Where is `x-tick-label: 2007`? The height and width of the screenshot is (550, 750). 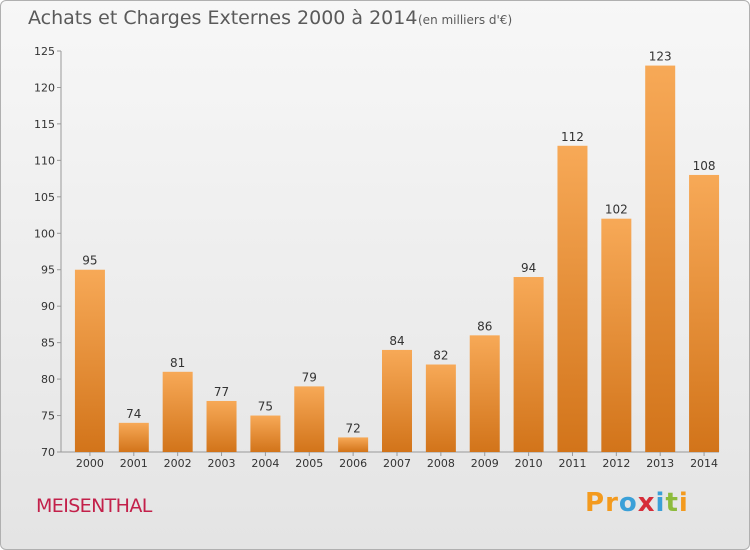
x-tick-label: 2007 is located at coordinates (397, 463).